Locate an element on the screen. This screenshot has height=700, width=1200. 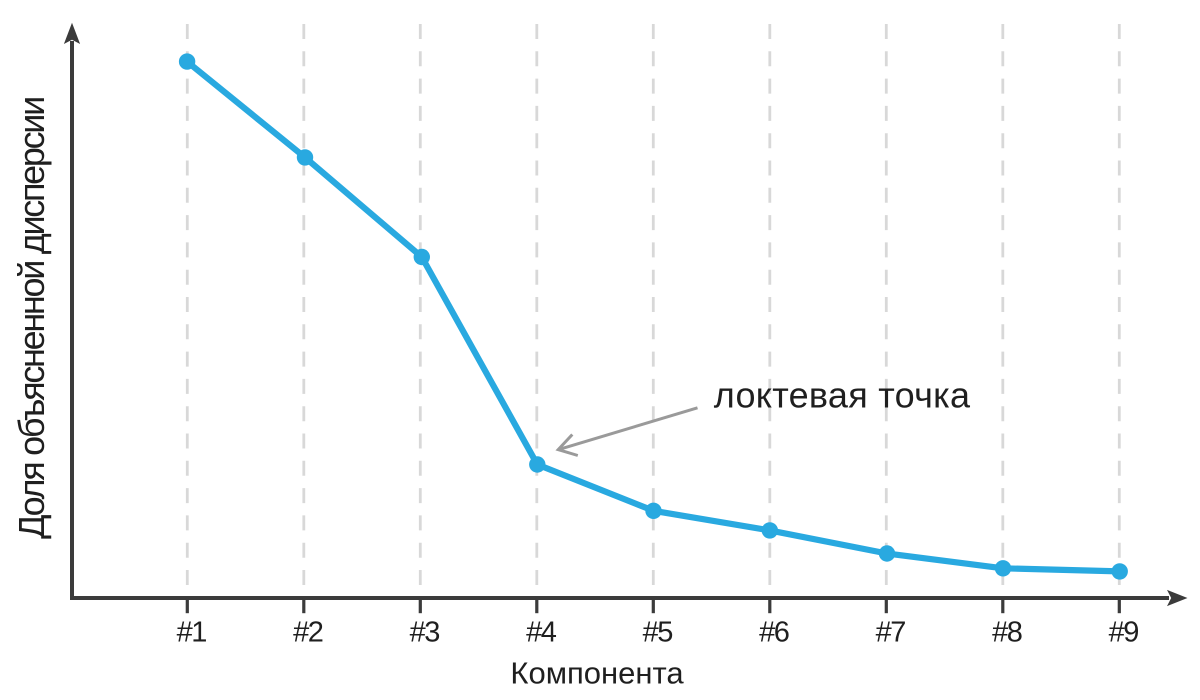
svg-text: #5 is located at coordinates (658, 633).